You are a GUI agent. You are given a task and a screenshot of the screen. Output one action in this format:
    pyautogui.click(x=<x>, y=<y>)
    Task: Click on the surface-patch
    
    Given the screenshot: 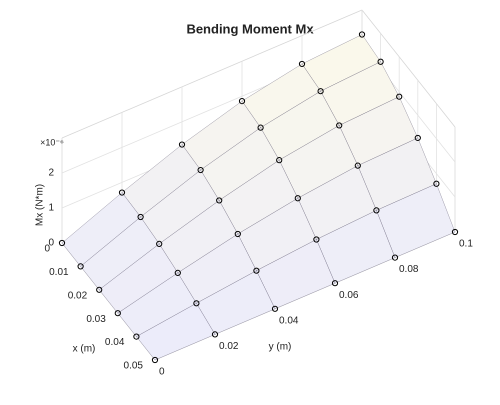 What is the action you would take?
    pyautogui.click(x=176, y=332)
    